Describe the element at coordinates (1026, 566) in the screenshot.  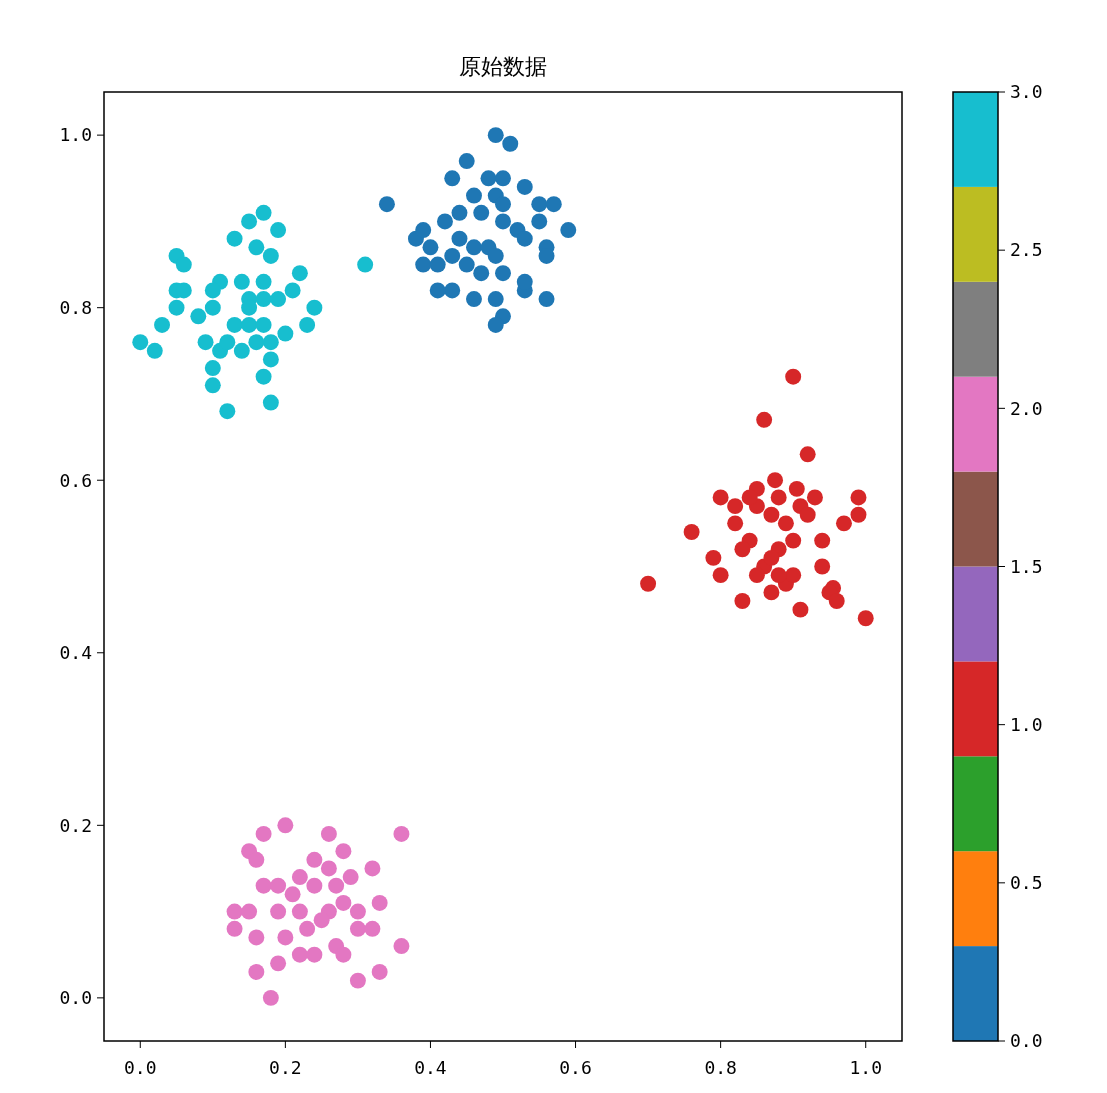
I see `color-bar-label: 1.5` at that location.